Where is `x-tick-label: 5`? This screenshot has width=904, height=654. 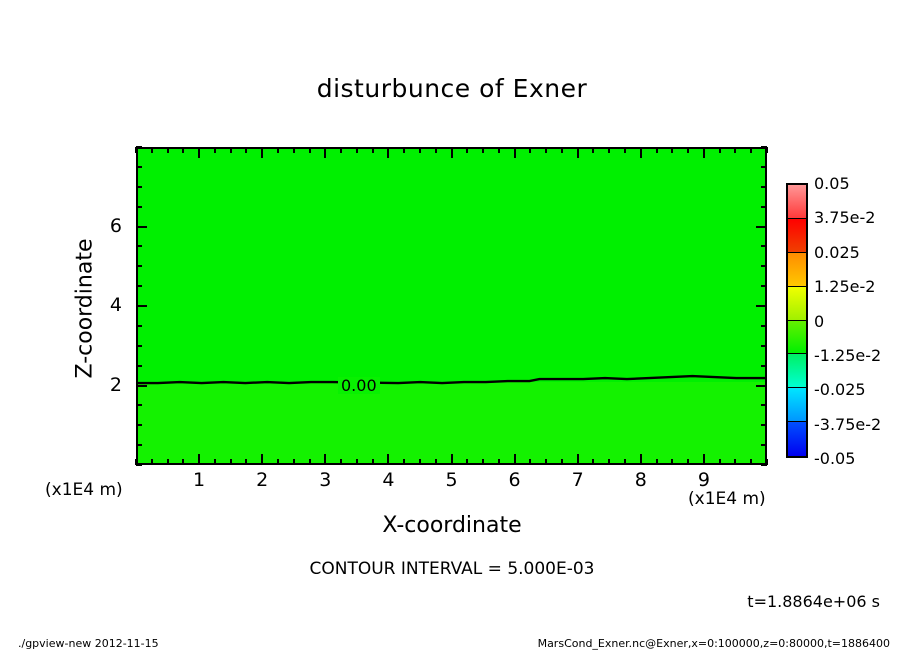 x-tick-label: 5 is located at coordinates (451, 480).